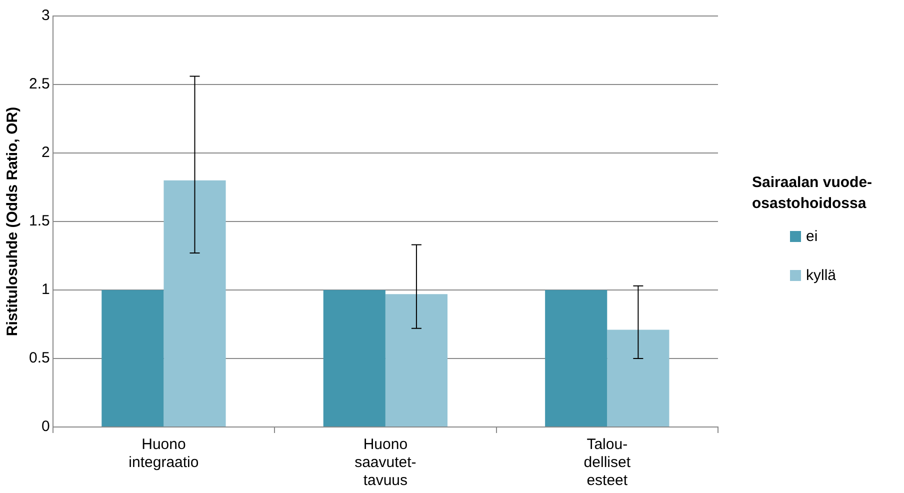 This screenshot has height=493, width=904. Describe the element at coordinates (385, 463) in the screenshot. I see `x-tick-label: Huono saavutet- tavuus` at that location.